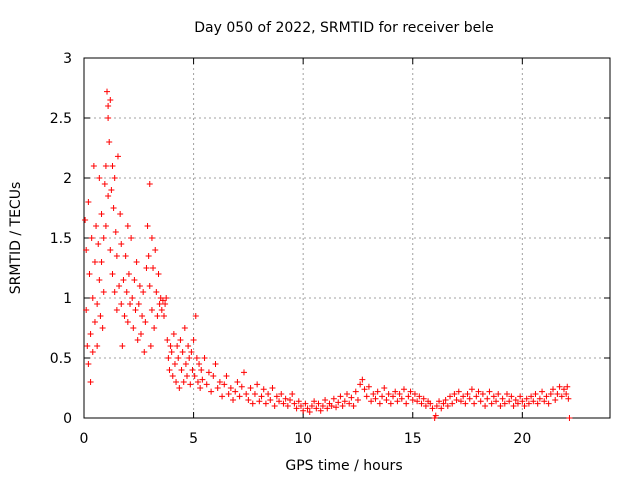 This screenshot has height=480, width=640. I want to click on y-tick-label: 0, so click(67, 419).